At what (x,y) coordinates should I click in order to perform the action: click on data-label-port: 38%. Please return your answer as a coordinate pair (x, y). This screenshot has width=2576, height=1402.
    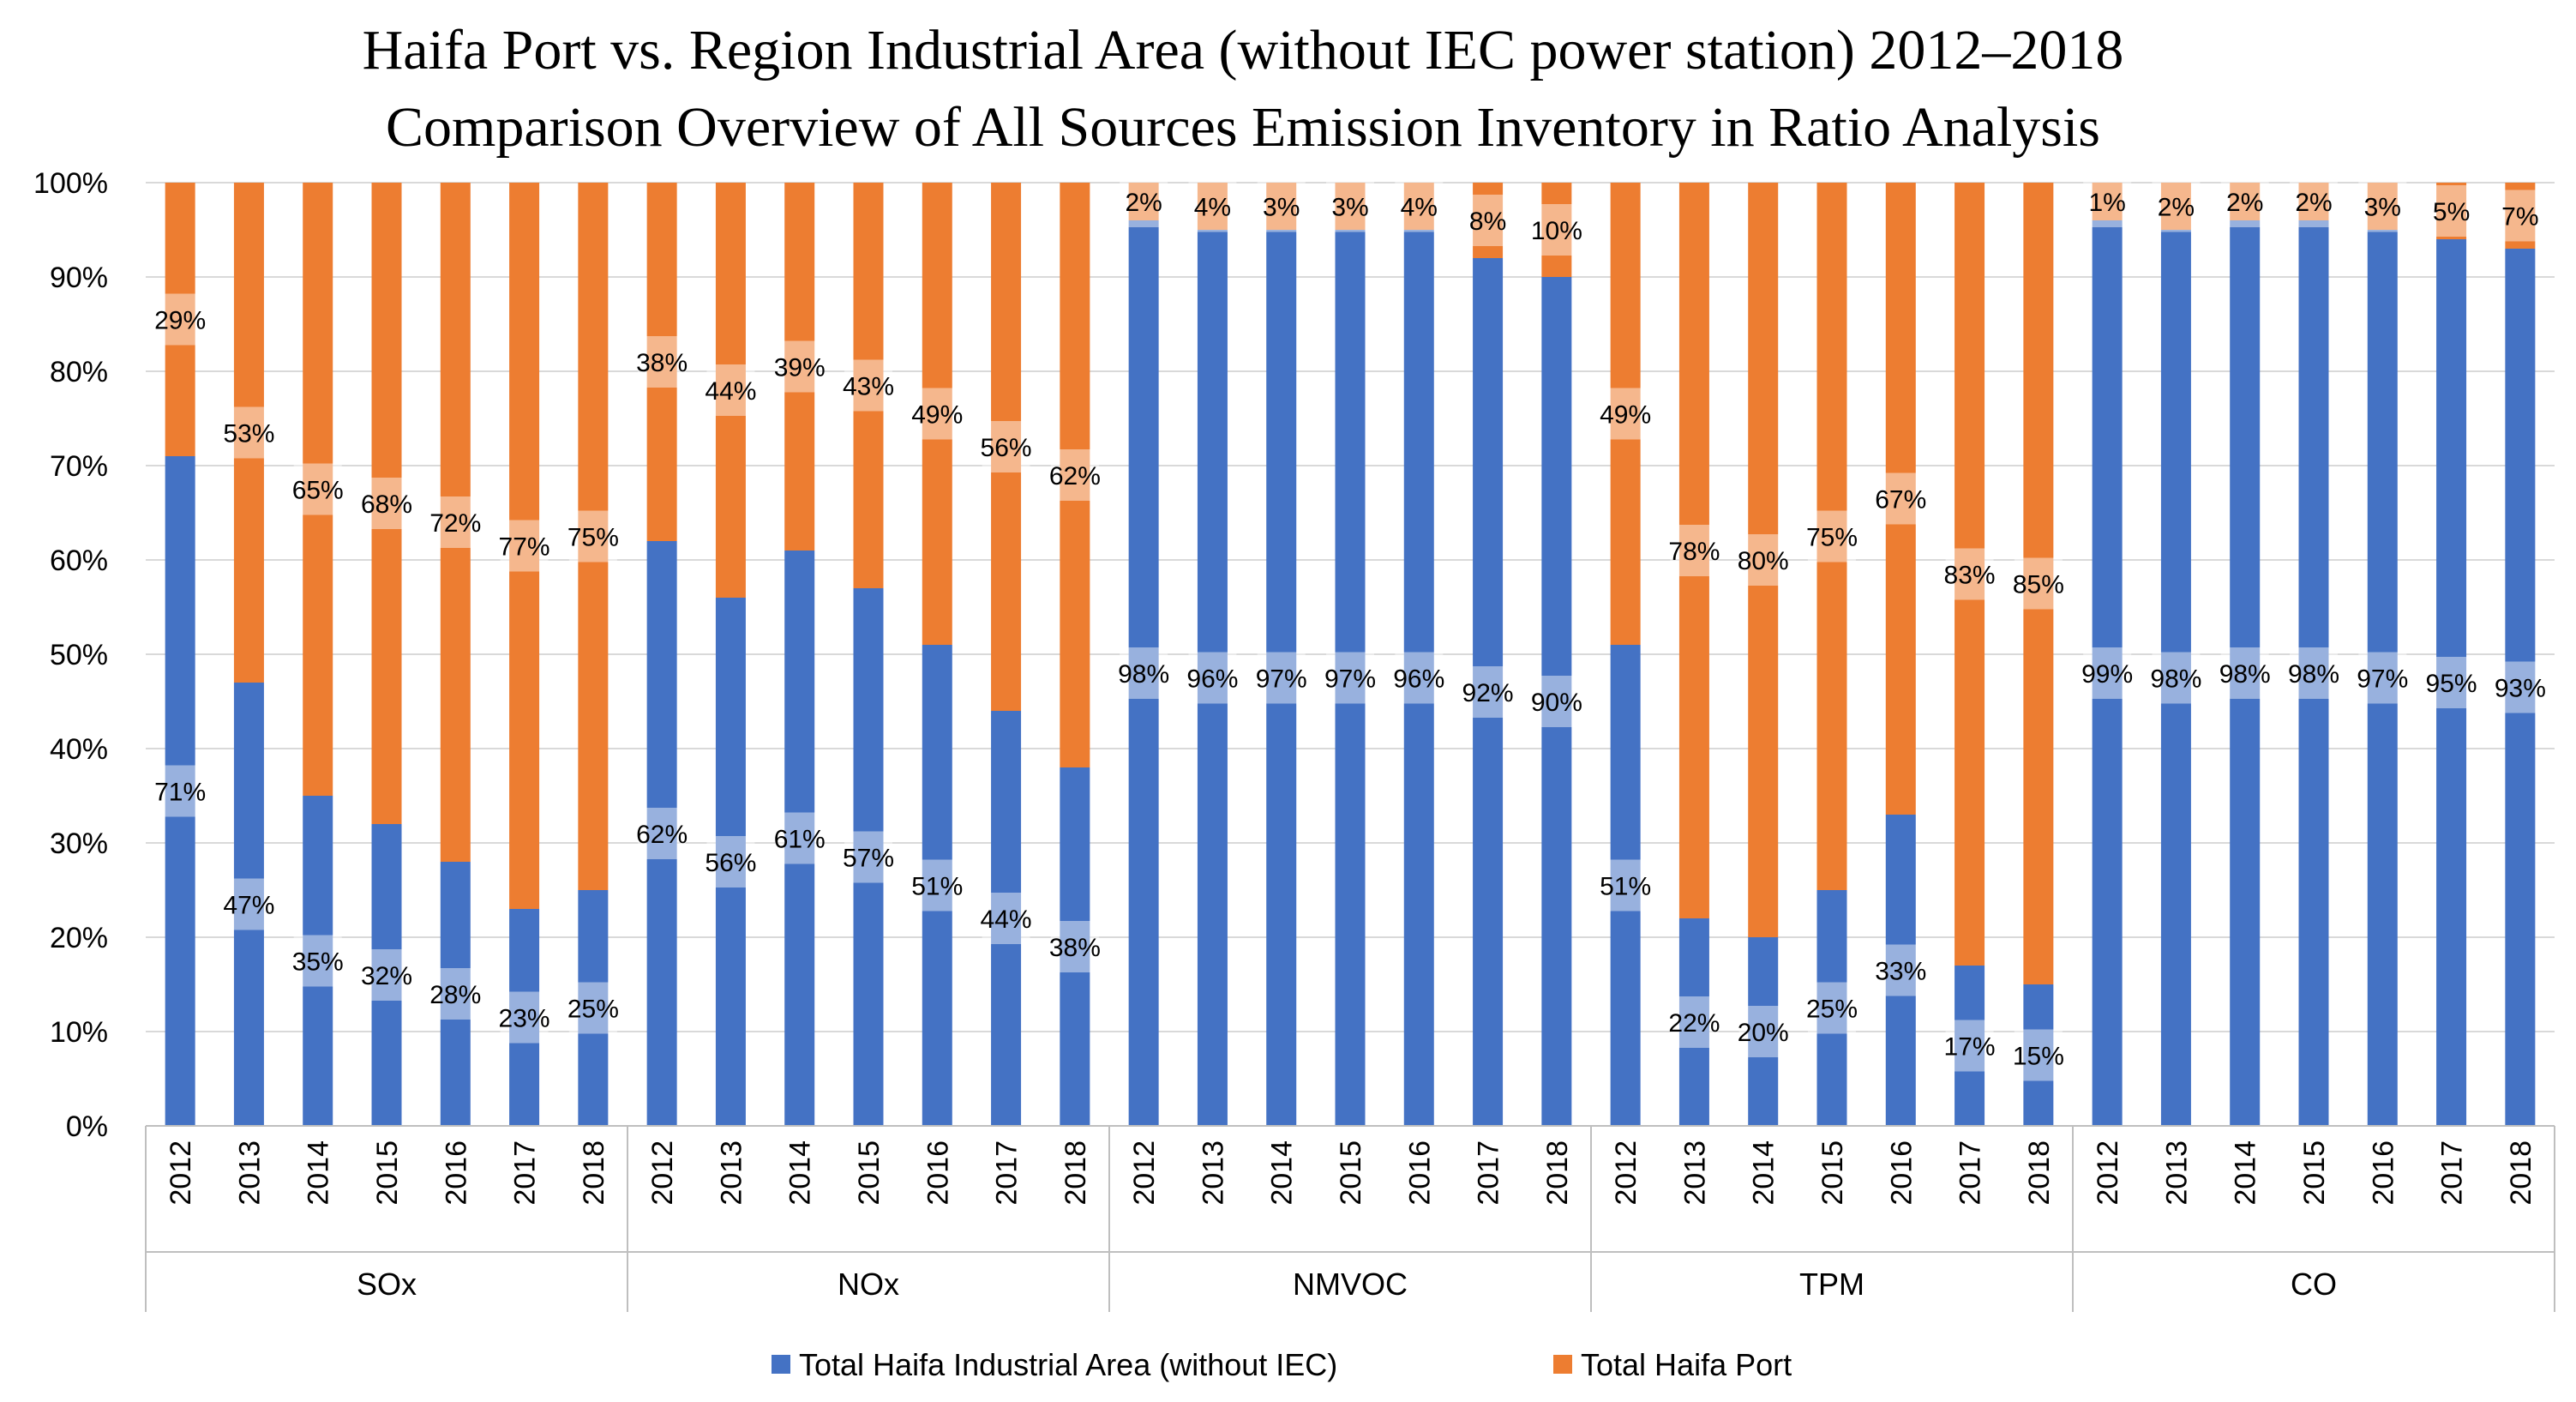
    Looking at the image, I should click on (662, 363).